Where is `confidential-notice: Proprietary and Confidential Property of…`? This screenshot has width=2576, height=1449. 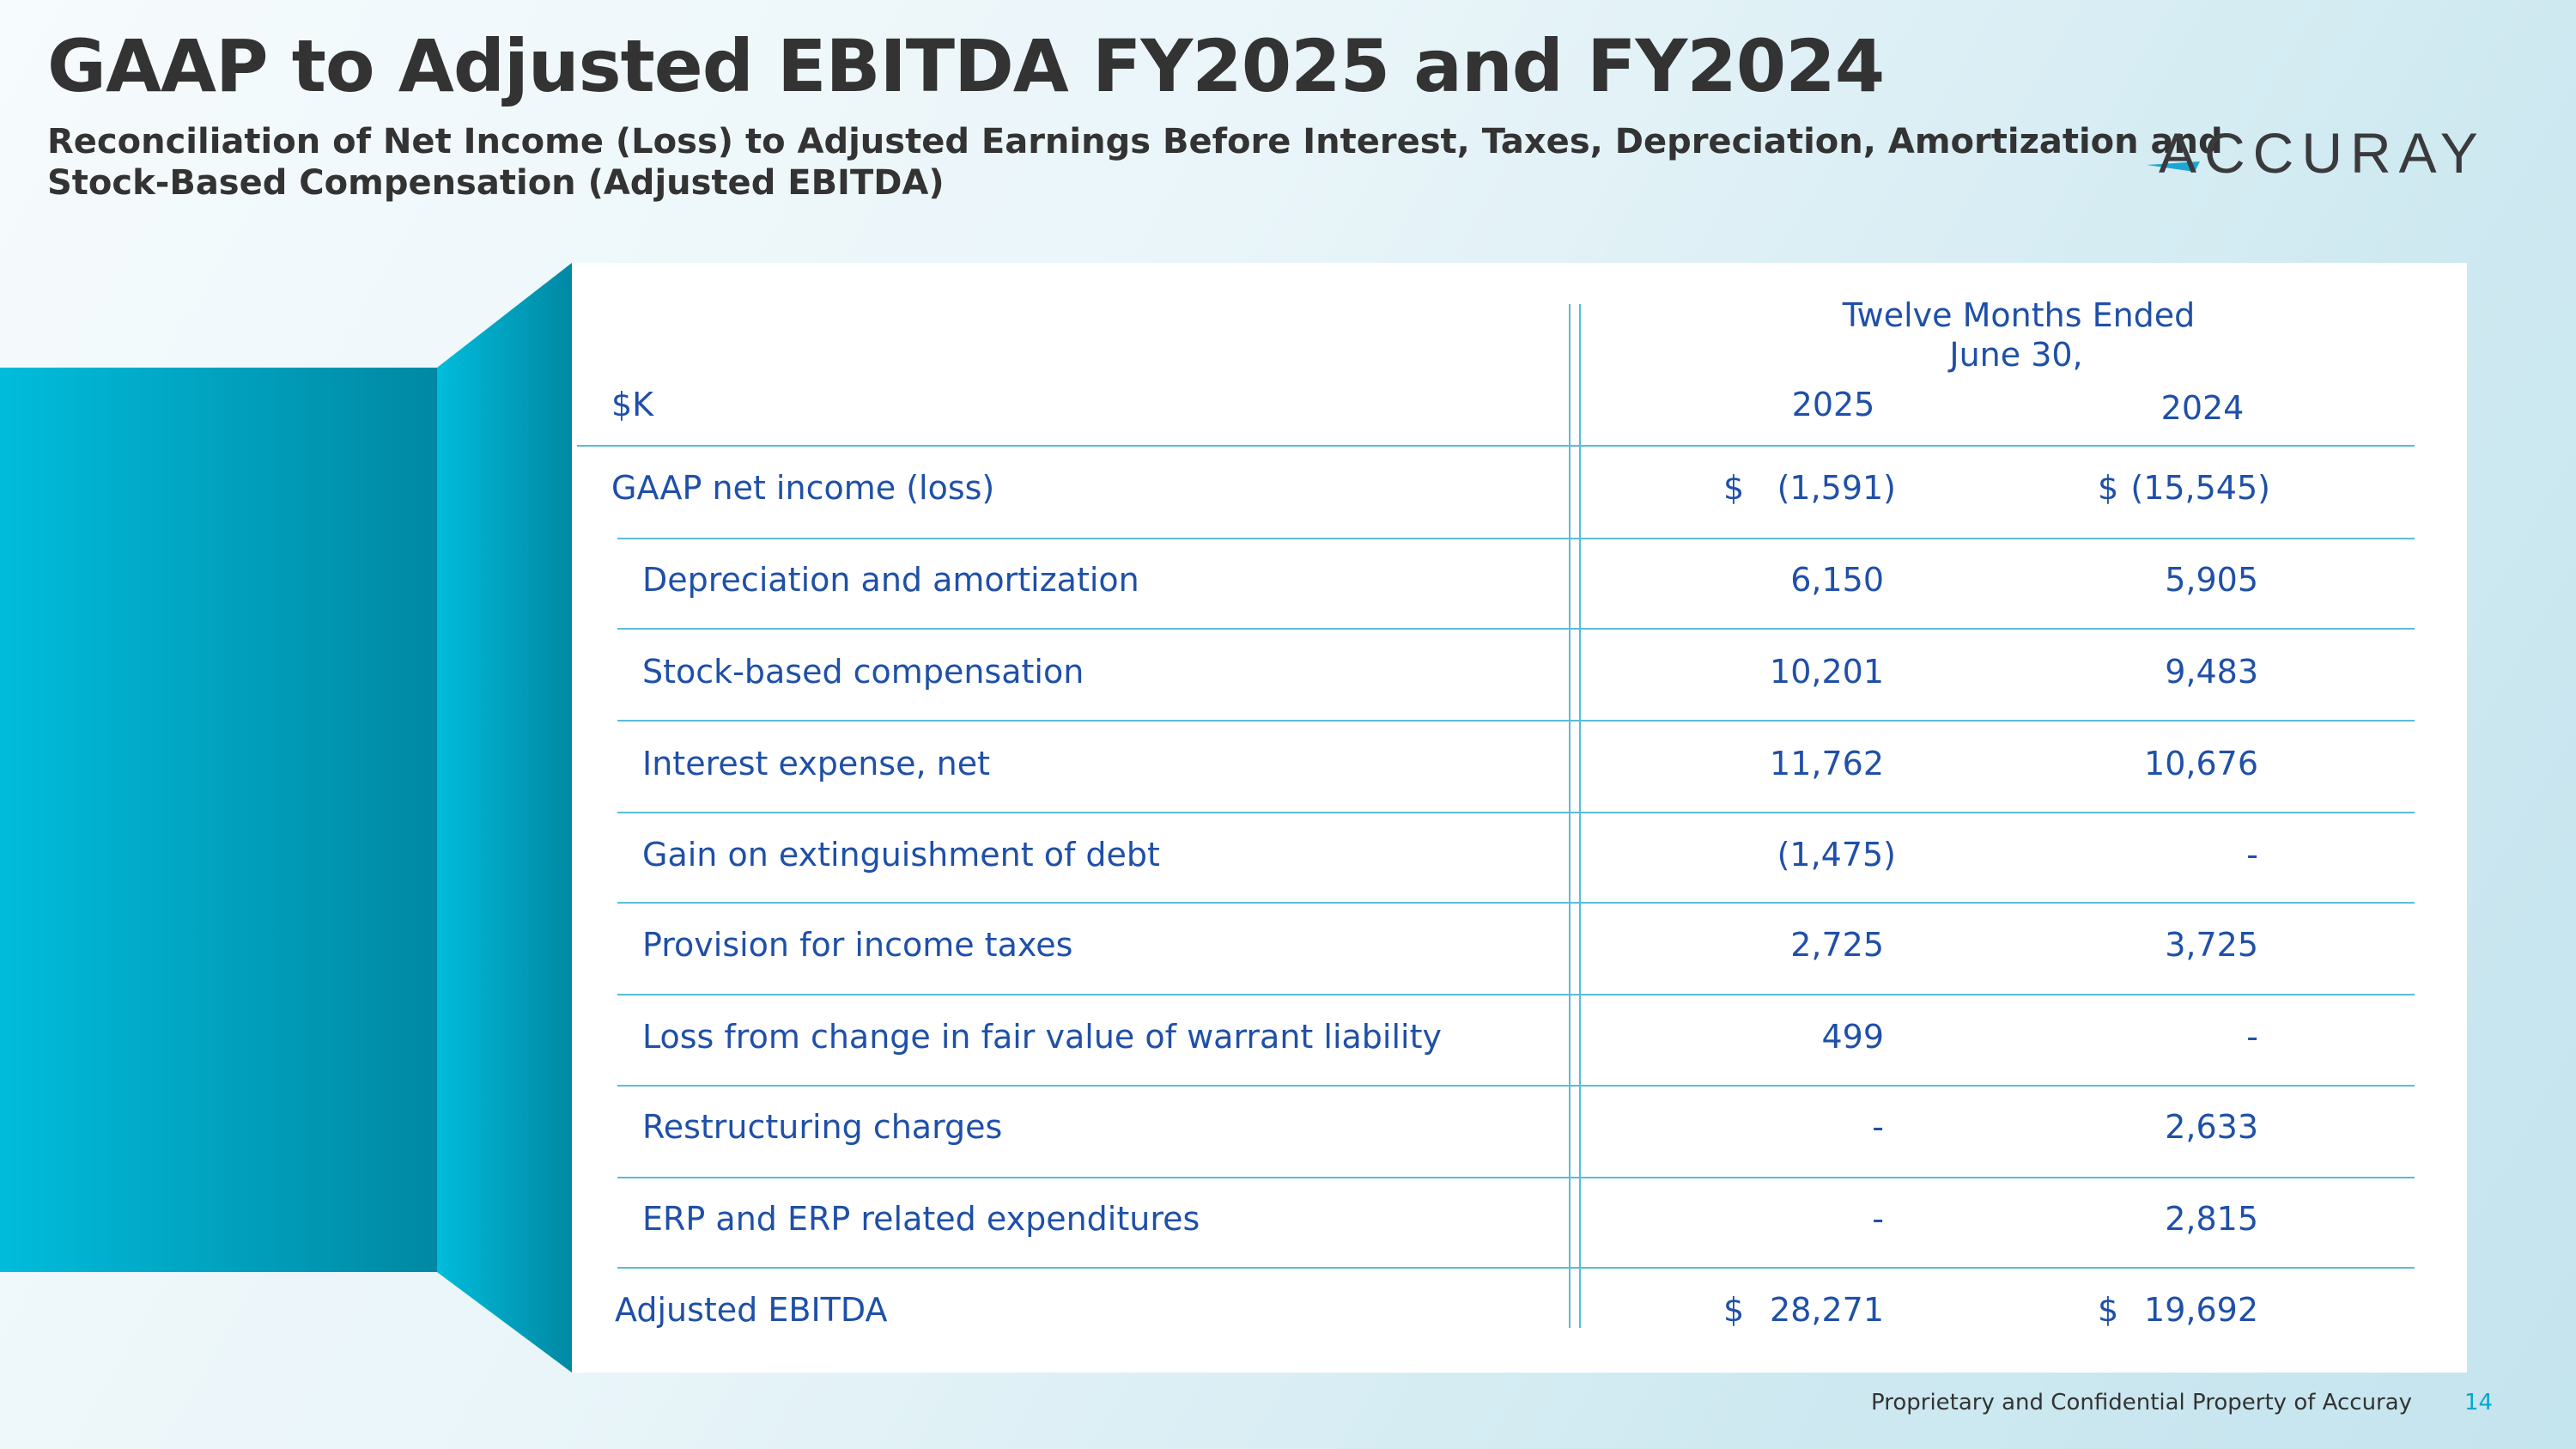
confidential-notice: Proprietary and Confidential Property of… is located at coordinates (2142, 1403).